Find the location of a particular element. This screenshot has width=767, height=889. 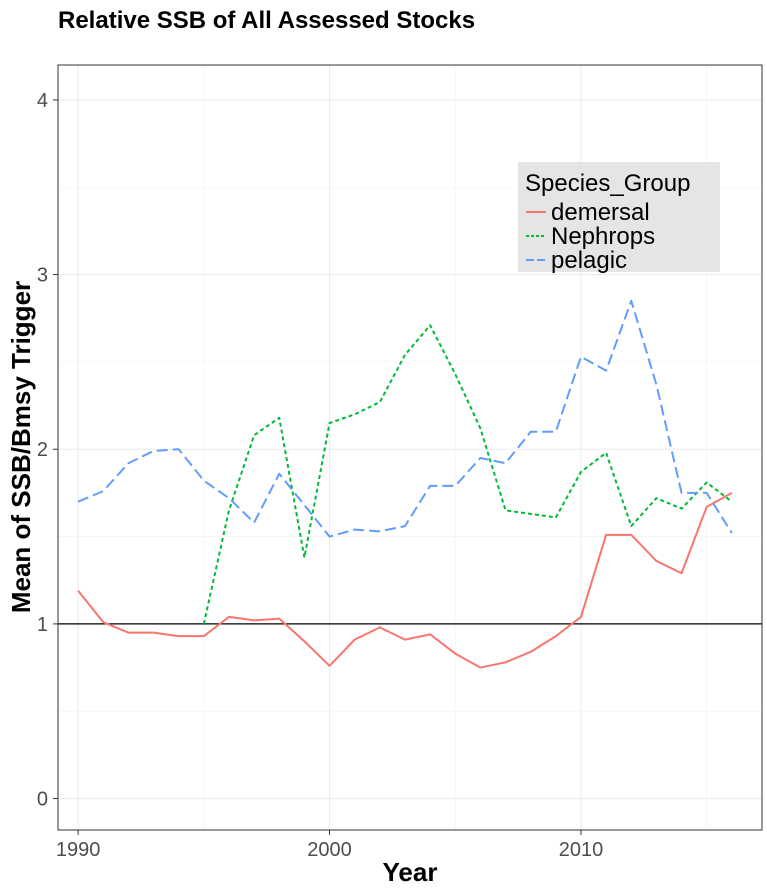

y-tick-label: 2 is located at coordinates (42, 450).